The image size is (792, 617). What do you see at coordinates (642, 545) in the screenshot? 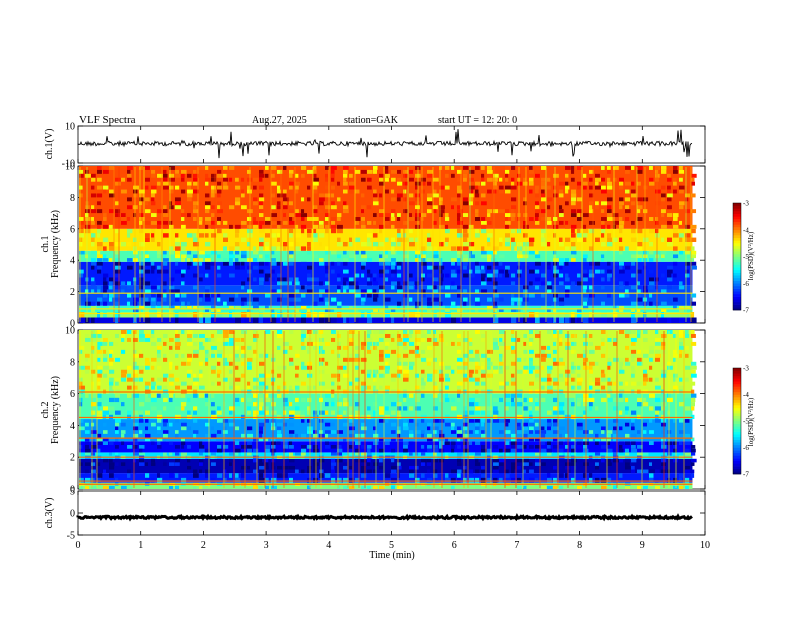
I see `x-tick-label: 9` at bounding box center [642, 545].